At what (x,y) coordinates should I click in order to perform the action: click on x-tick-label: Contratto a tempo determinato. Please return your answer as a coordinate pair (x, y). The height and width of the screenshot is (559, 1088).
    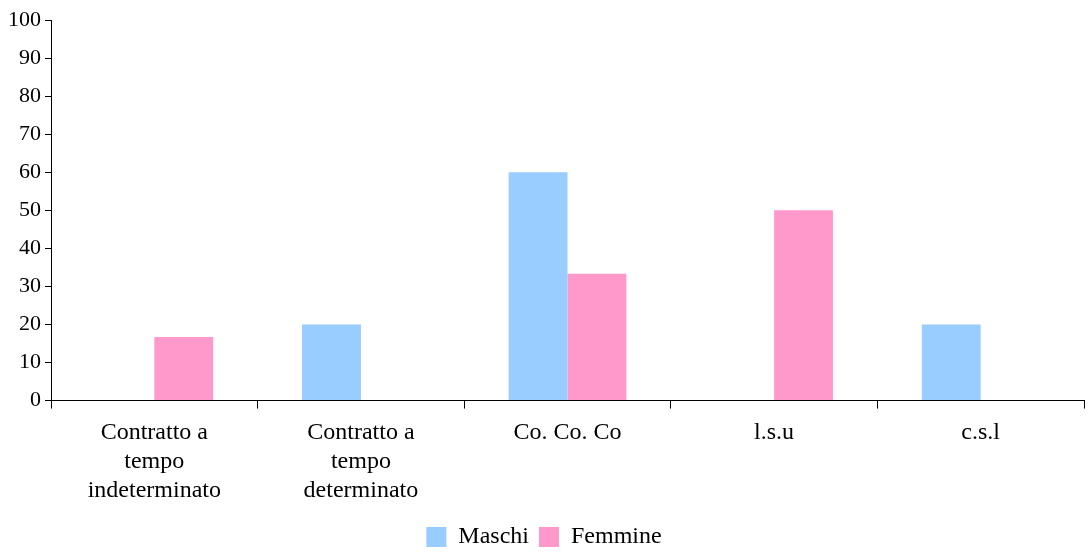
    Looking at the image, I should click on (361, 460).